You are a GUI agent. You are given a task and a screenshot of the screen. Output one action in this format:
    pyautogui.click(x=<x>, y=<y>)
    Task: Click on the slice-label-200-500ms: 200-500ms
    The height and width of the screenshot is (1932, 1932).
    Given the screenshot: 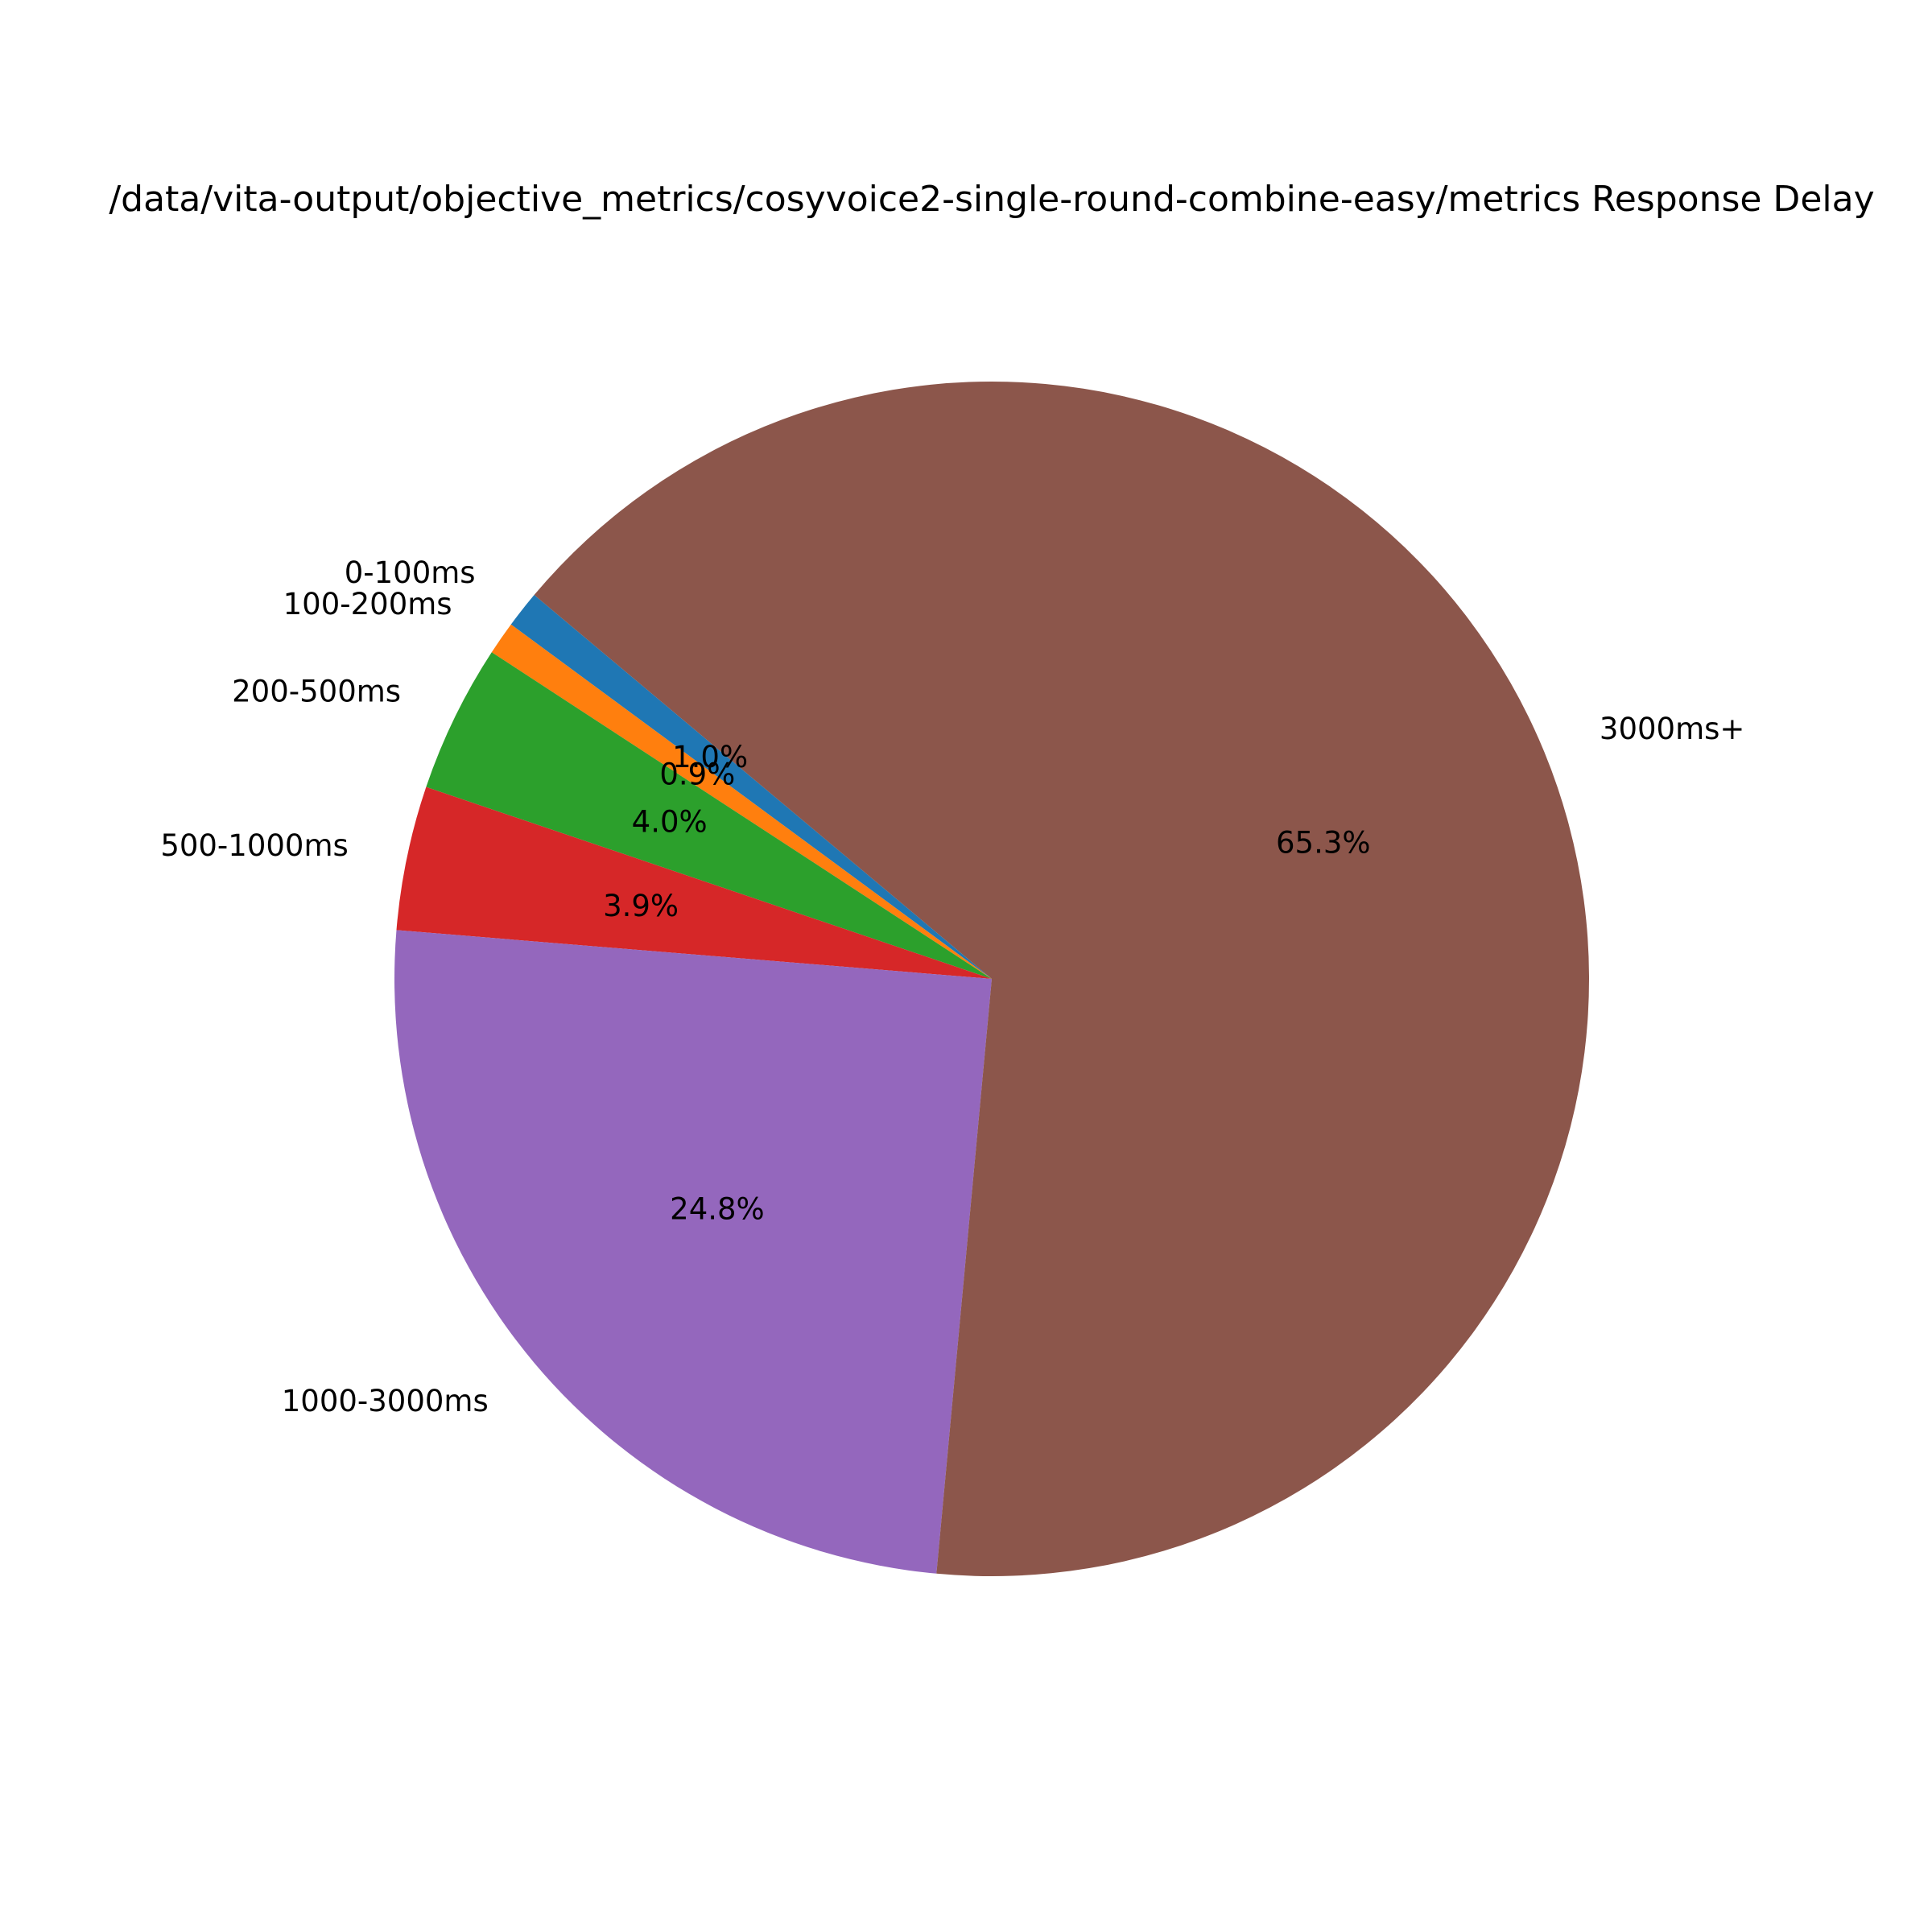 What is the action you would take?
    pyautogui.click(x=316, y=691)
    